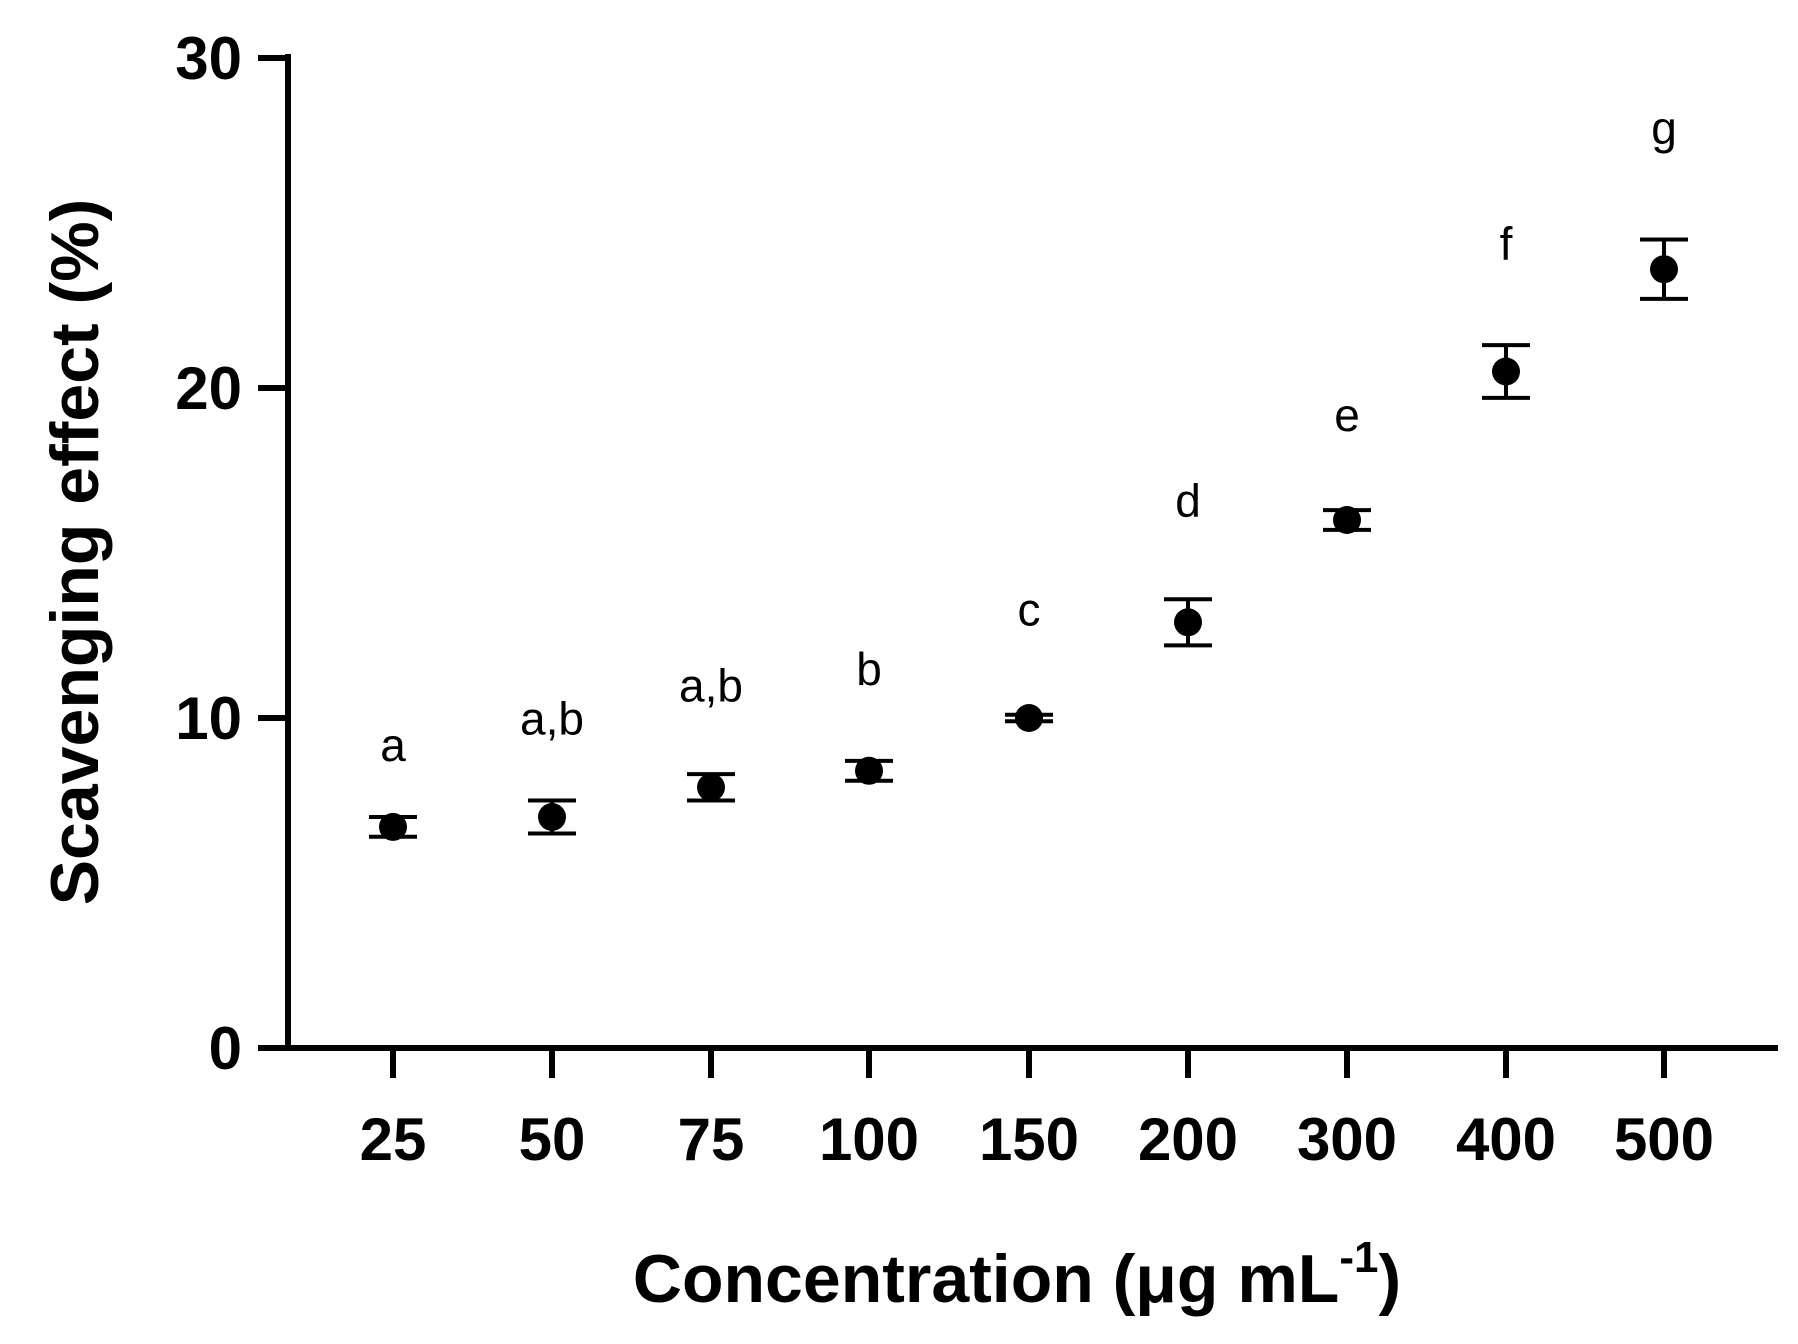  What do you see at coordinates (225, 1048) in the screenshot?
I see `y-tick-label: 0` at bounding box center [225, 1048].